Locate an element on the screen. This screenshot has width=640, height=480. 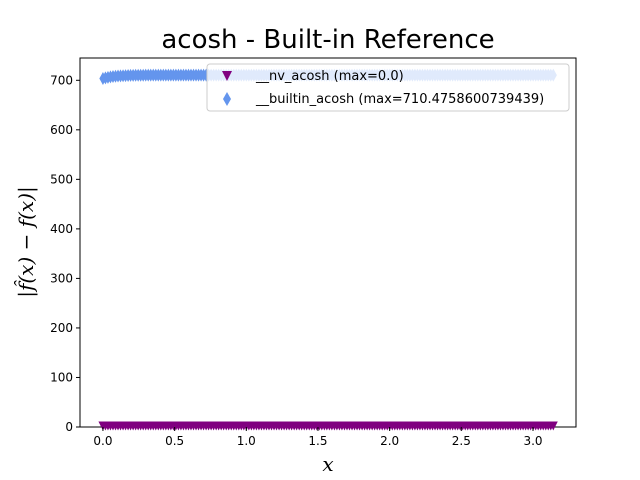
legend-marker-nv-acosh is located at coordinates (227, 76).